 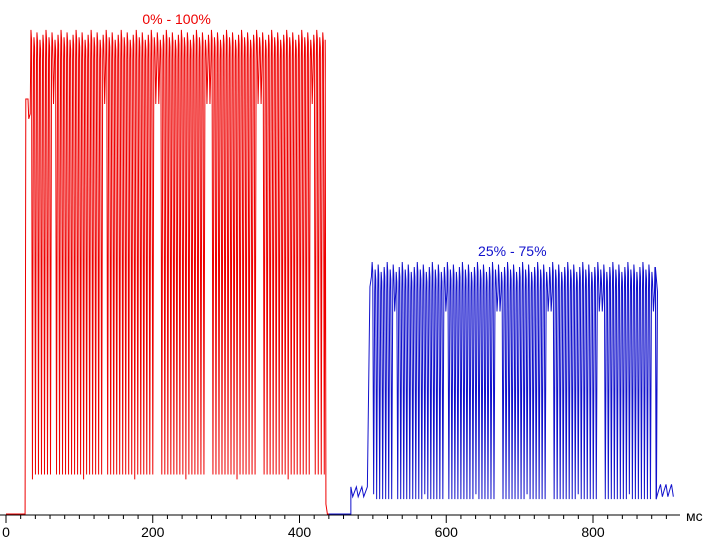 I want to click on x-axis-unit-label: мс, so click(x=694, y=516).